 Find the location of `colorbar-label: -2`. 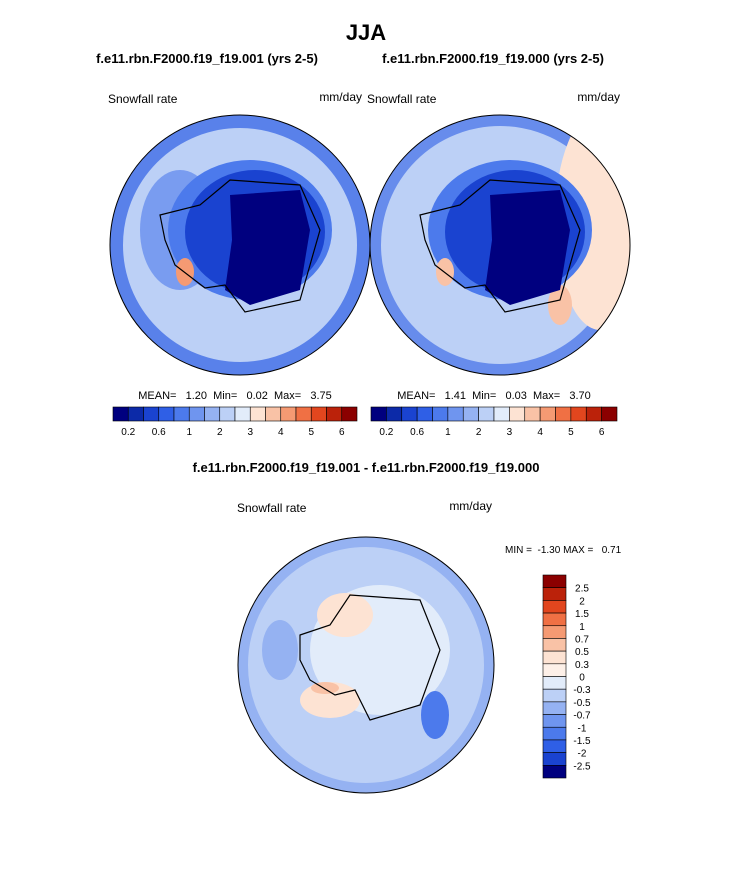

colorbar-label: -2 is located at coordinates (582, 754).